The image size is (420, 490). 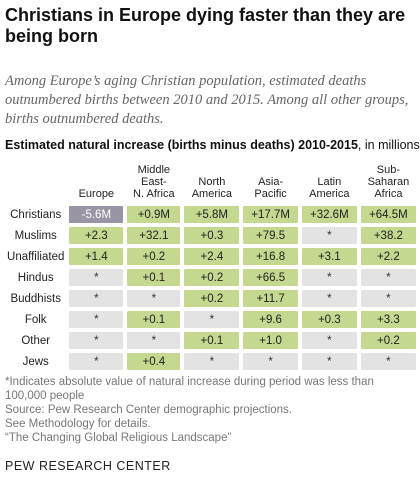 What do you see at coordinates (36, 214) in the screenshot?
I see `row-label: Christians` at bounding box center [36, 214].